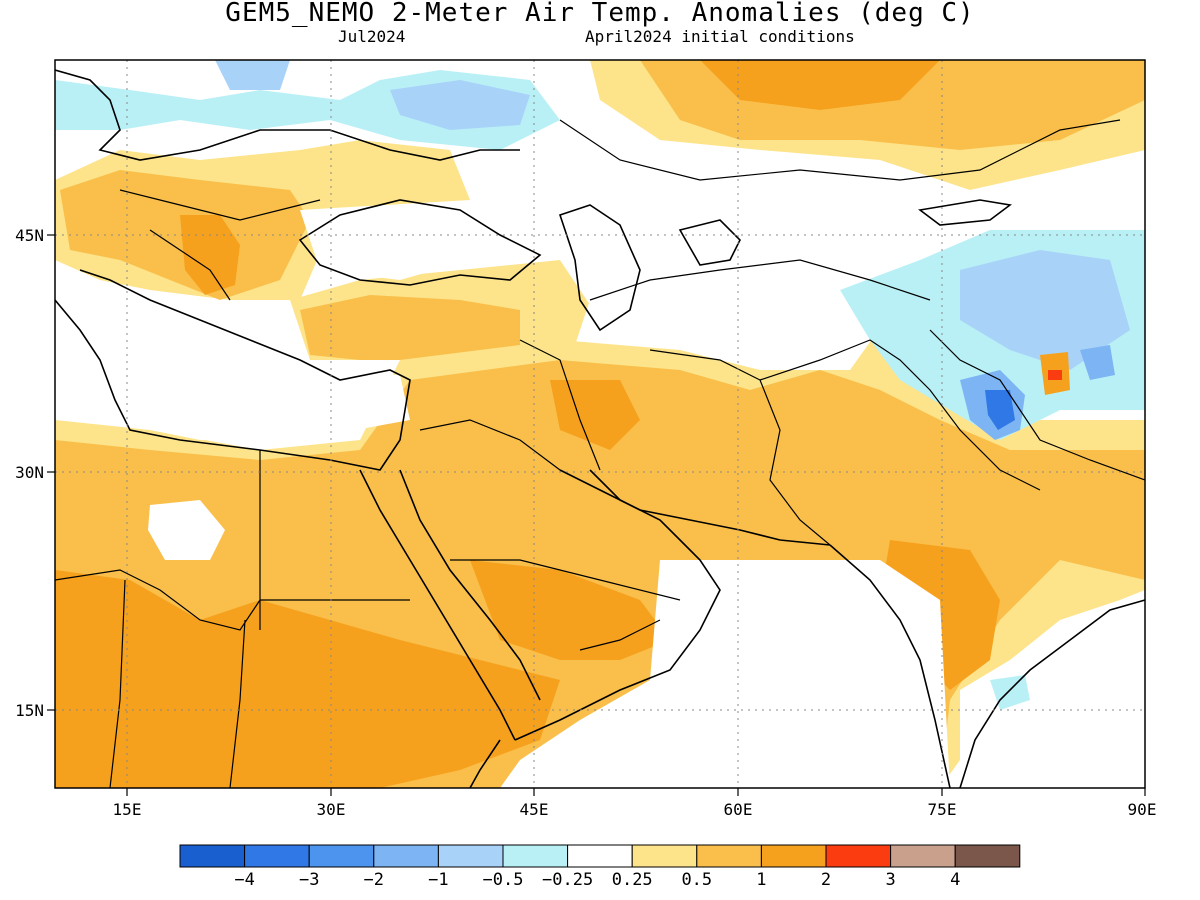 This screenshot has height=900, width=1200. I want to click on india-china-border, so click(1037, 405).